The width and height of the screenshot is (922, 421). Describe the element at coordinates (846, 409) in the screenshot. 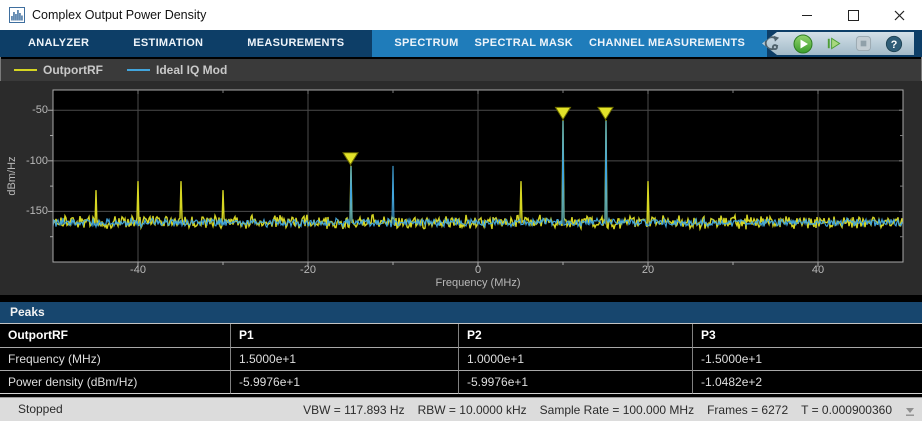

I see `status-metric: T = 0.000900360` at that location.